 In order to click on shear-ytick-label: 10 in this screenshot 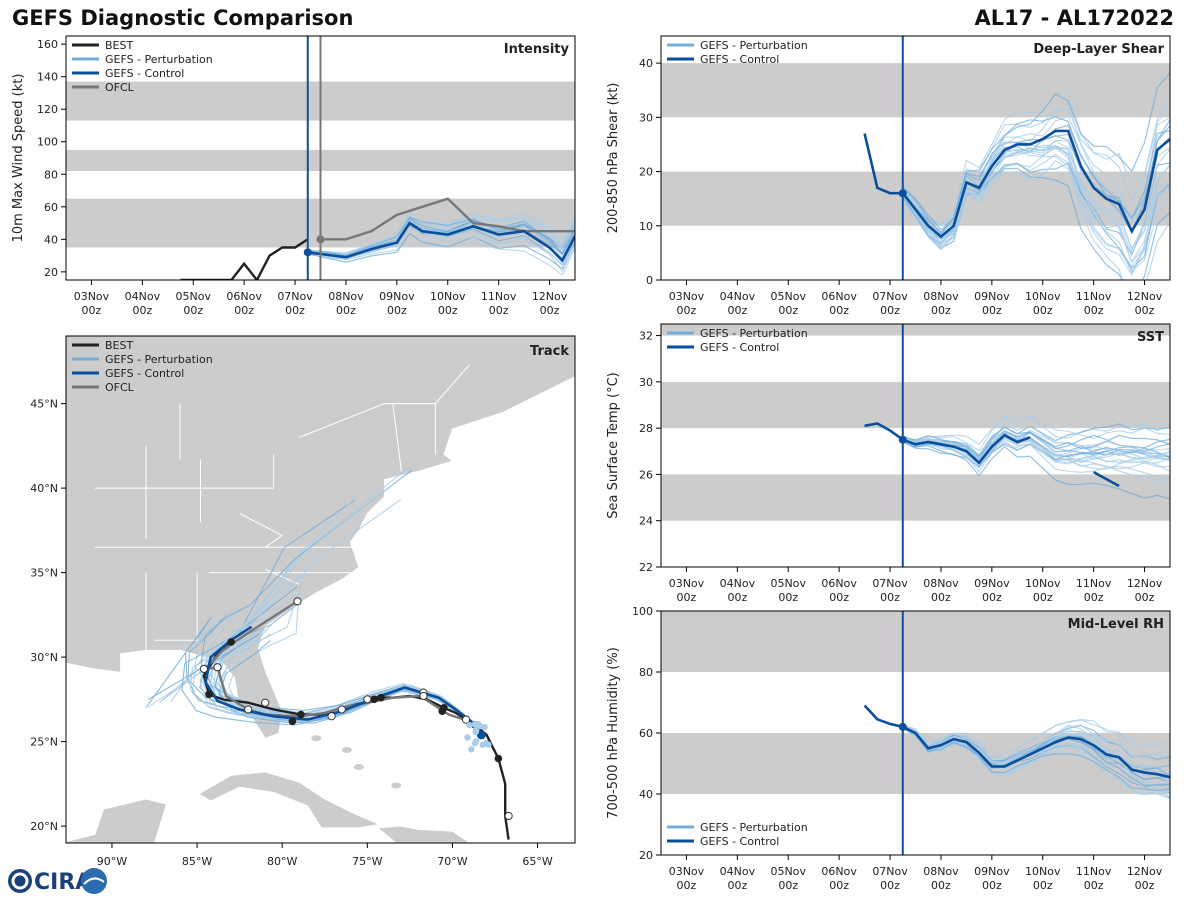, I will do `click(646, 226)`.